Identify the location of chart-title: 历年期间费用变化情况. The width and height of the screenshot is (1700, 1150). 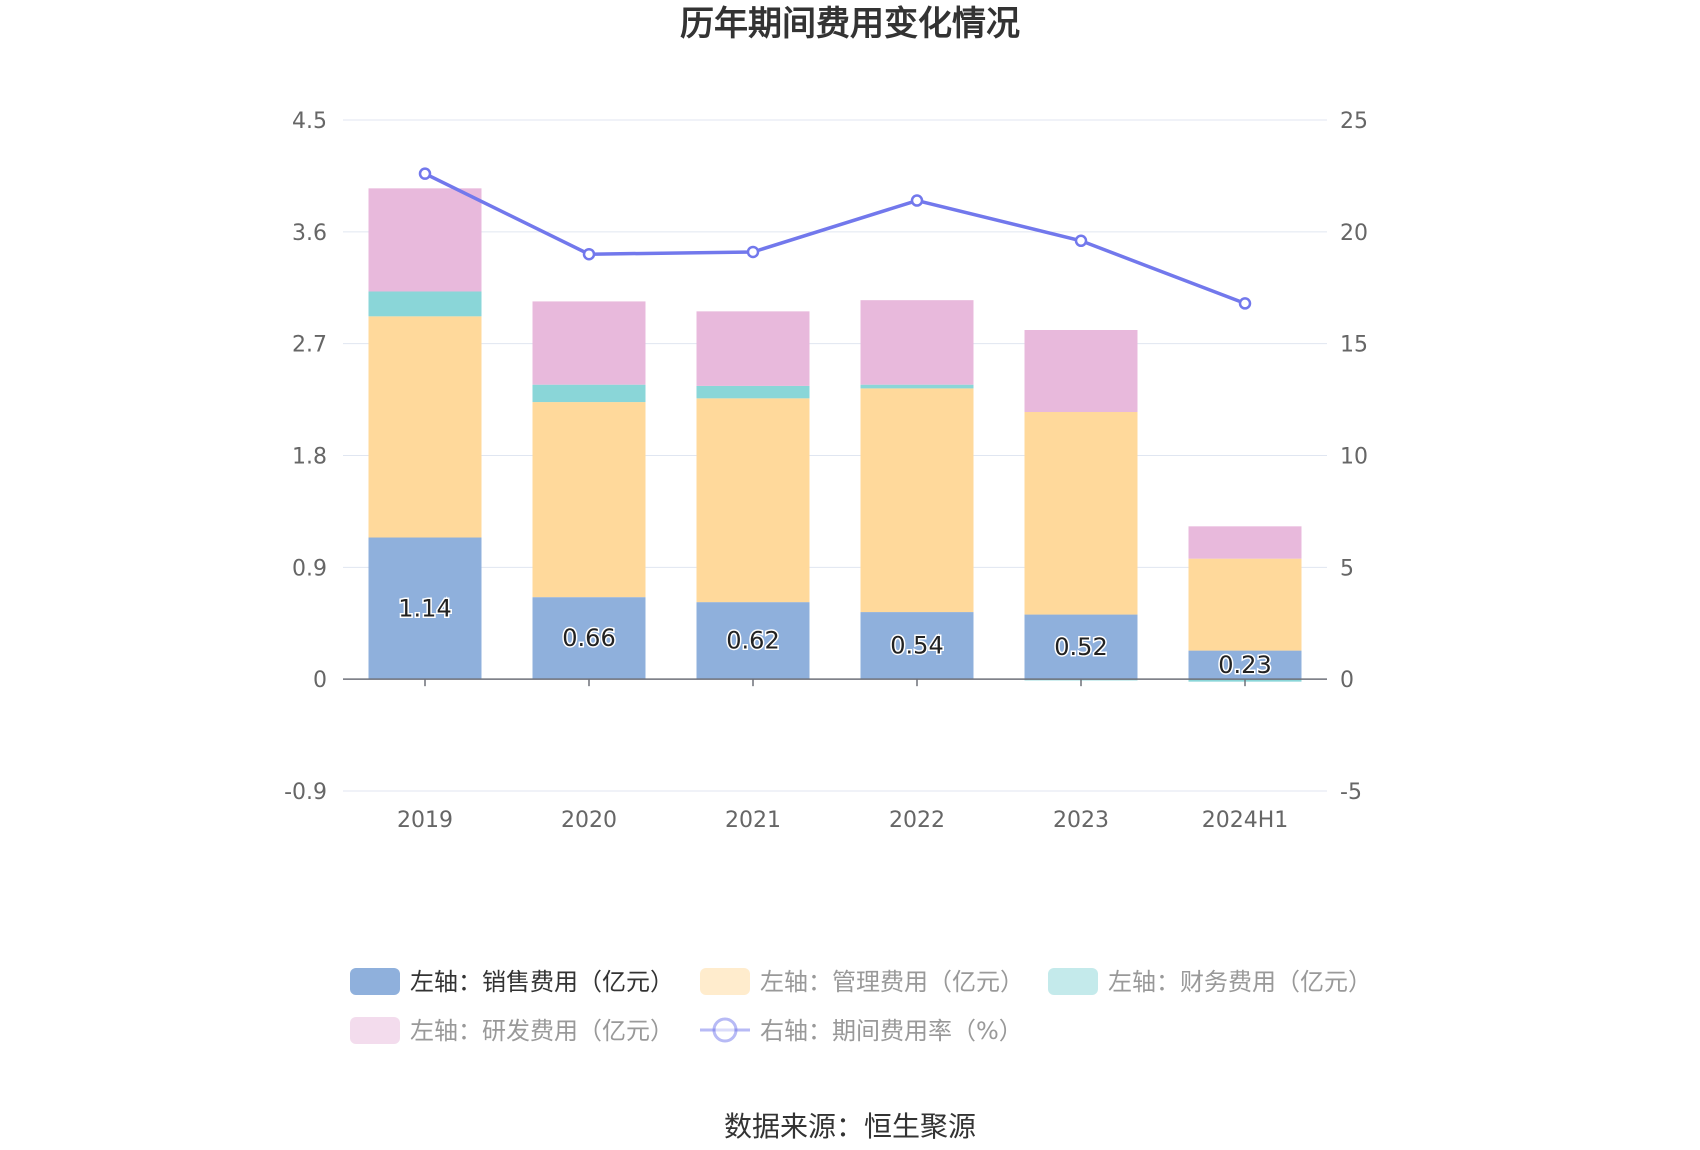
(850, 24).